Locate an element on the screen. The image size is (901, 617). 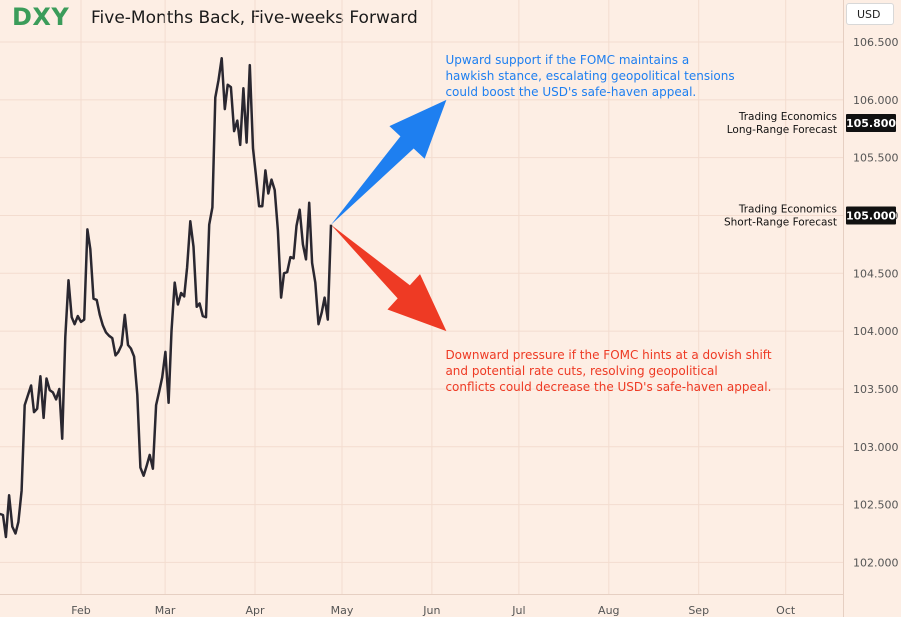
y-tick-label: 104.000 is located at coordinates (876, 331).